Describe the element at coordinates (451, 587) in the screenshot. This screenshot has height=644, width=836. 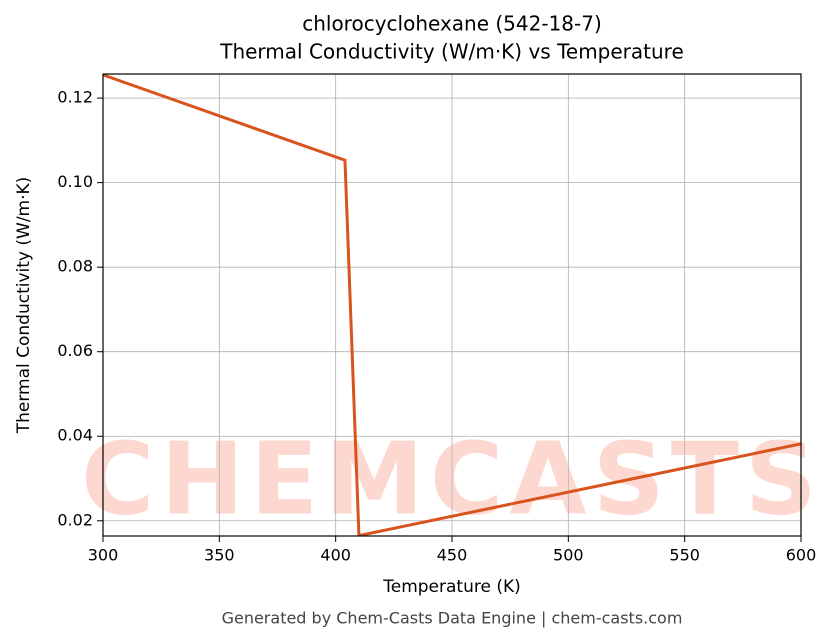
I see `x-axis-label: Temperature (K)` at that location.